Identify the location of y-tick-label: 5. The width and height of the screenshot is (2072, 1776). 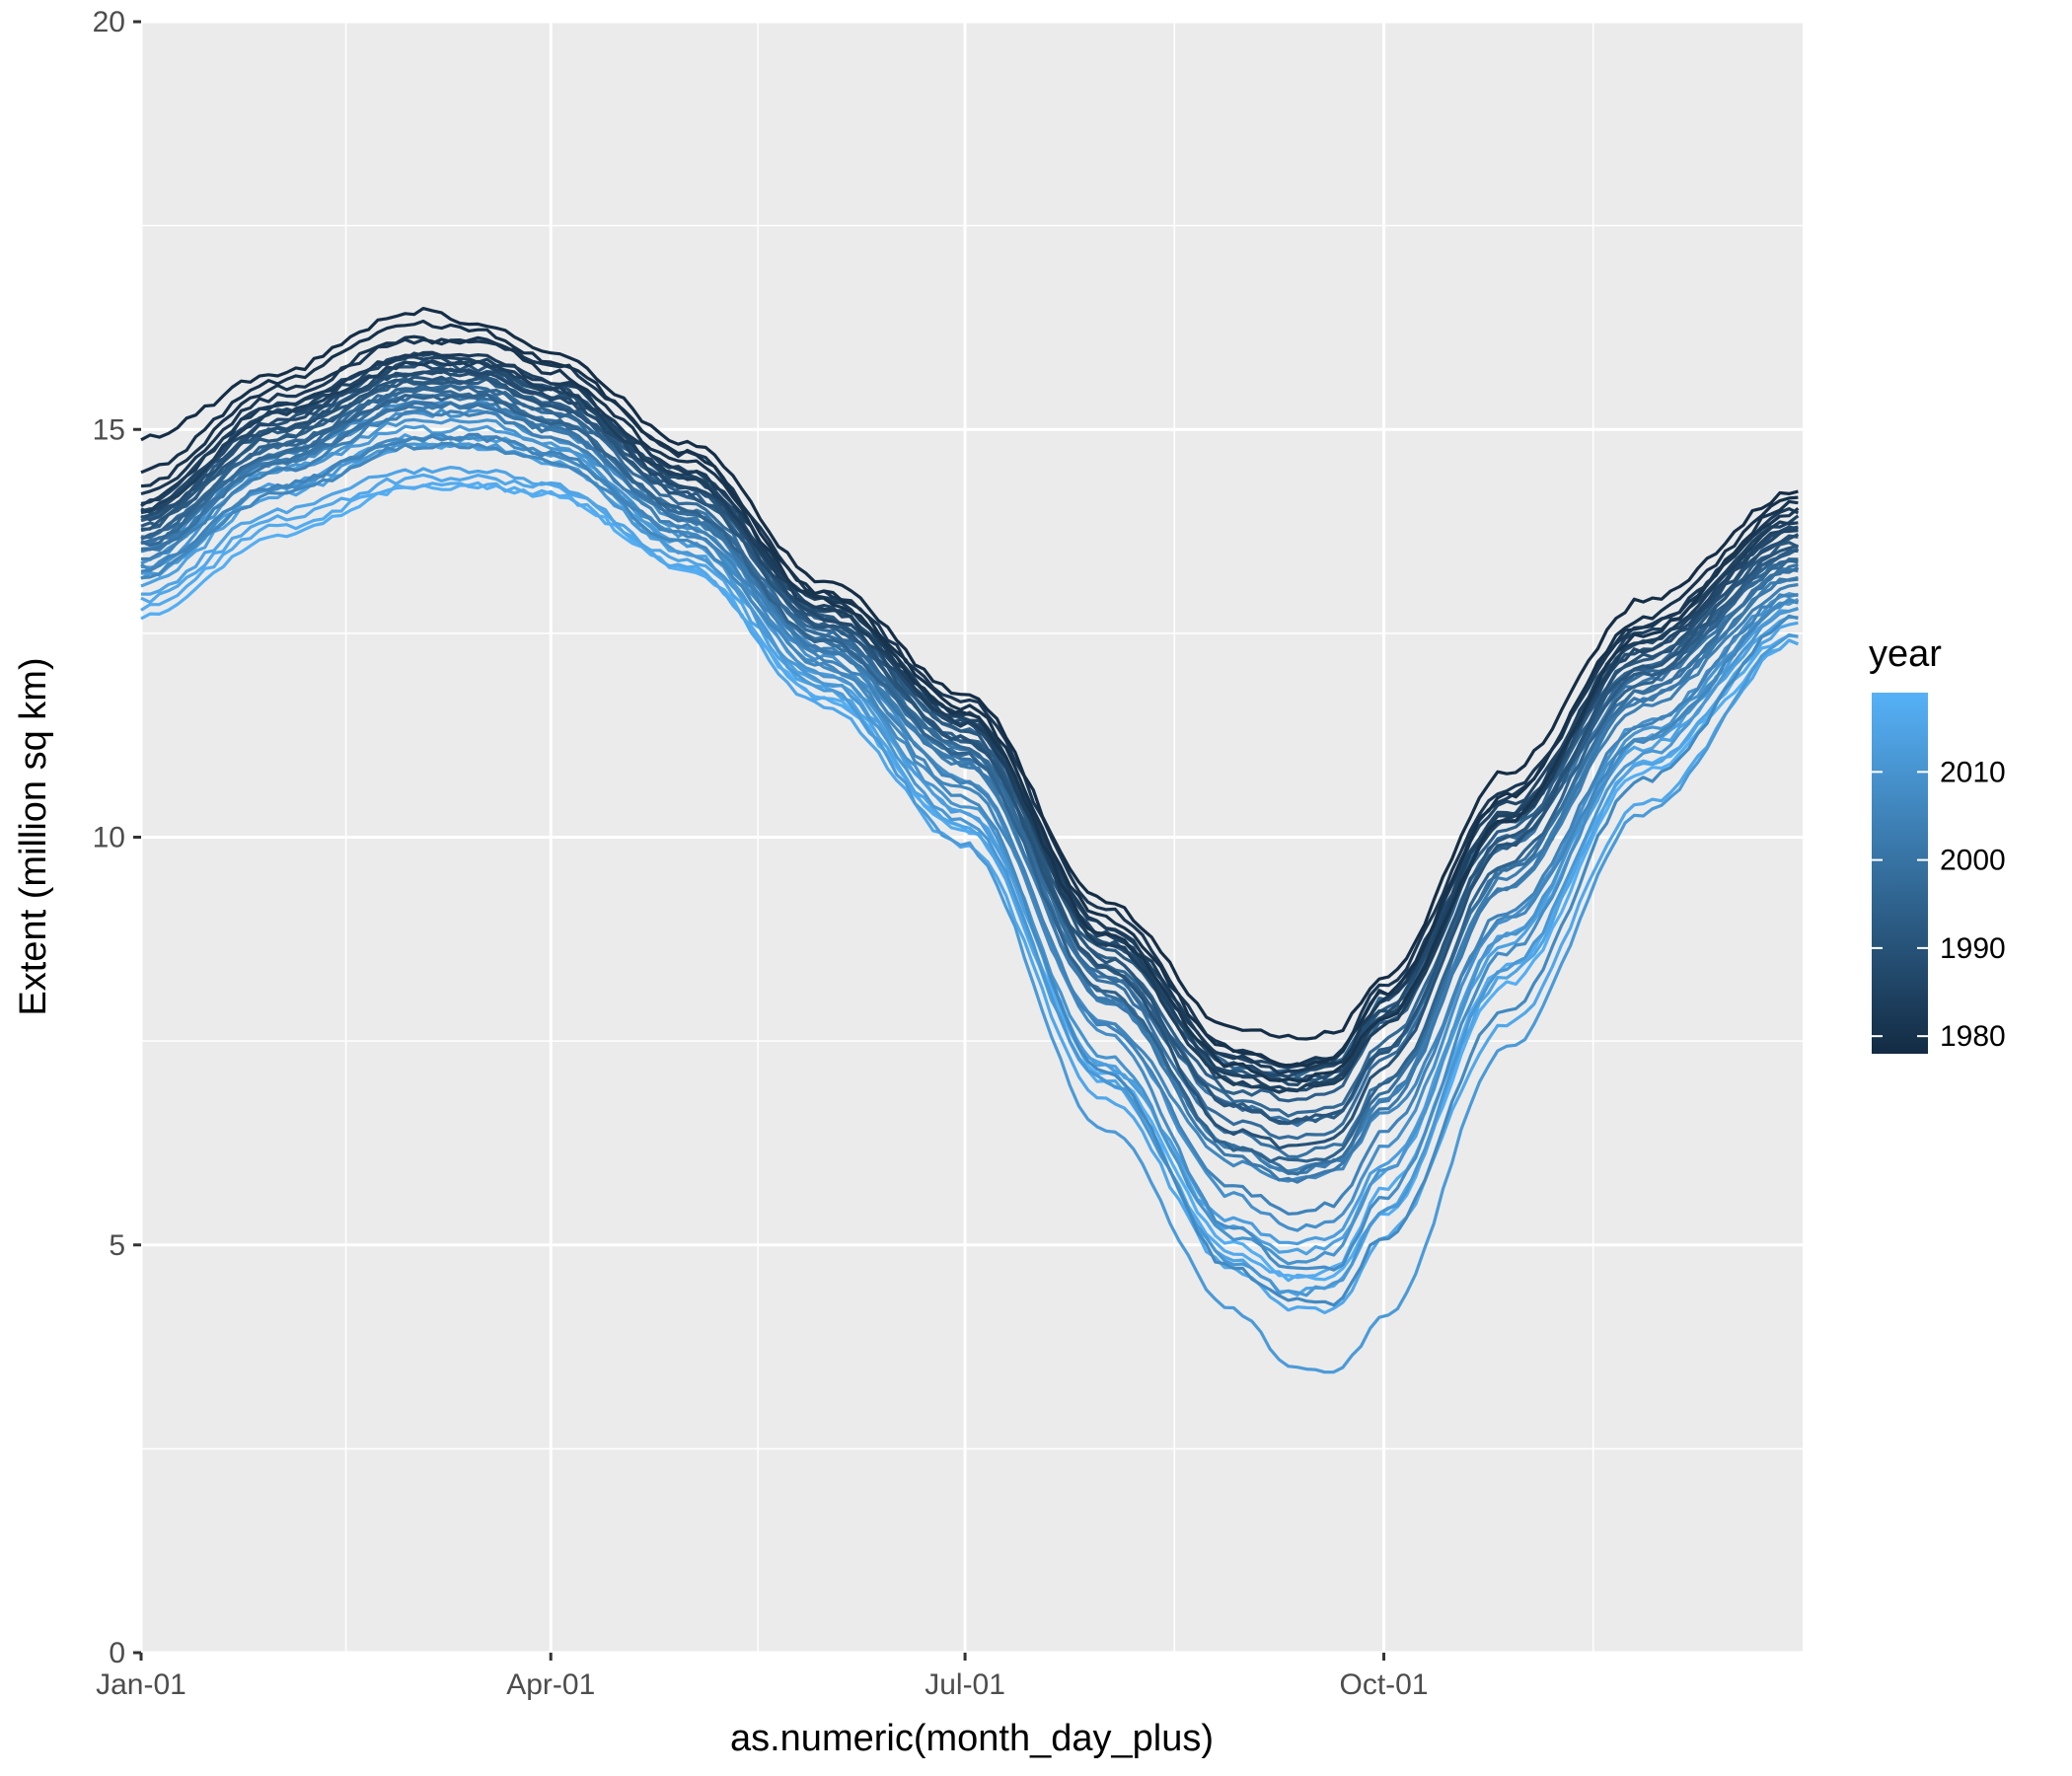
(117, 1246).